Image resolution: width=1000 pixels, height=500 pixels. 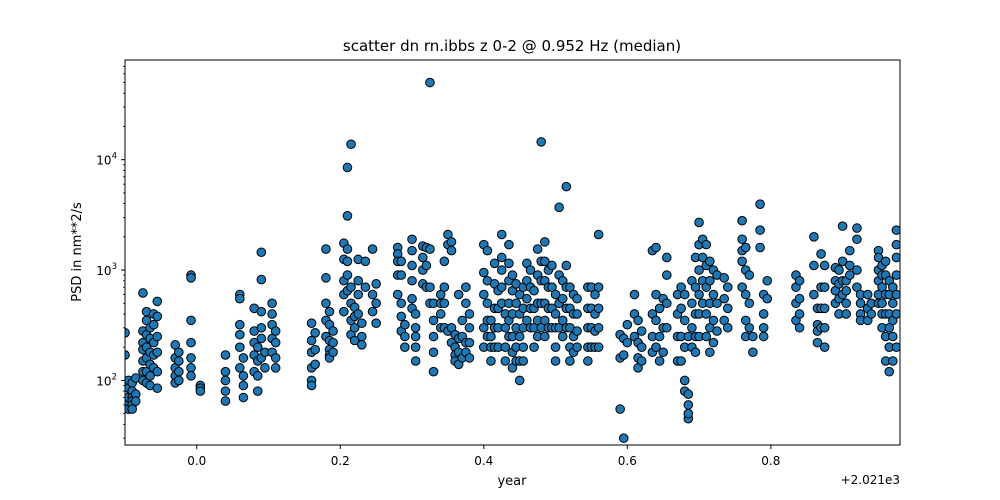 I want to click on x-axis-offset-label: +2.021e3, so click(x=870, y=480).